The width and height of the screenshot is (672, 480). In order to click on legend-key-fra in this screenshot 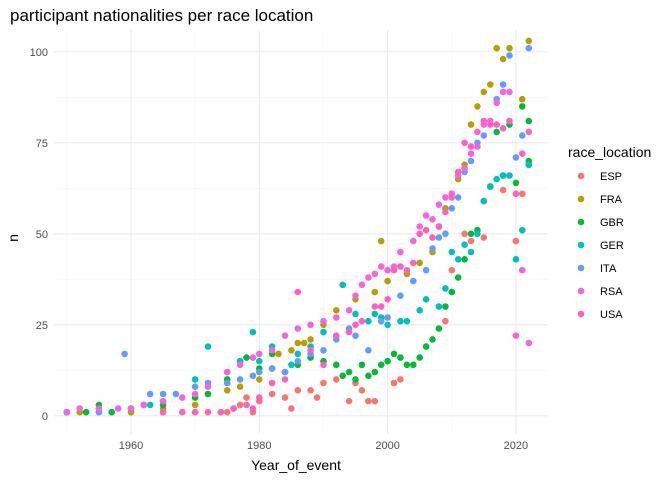, I will do `click(581, 199)`.